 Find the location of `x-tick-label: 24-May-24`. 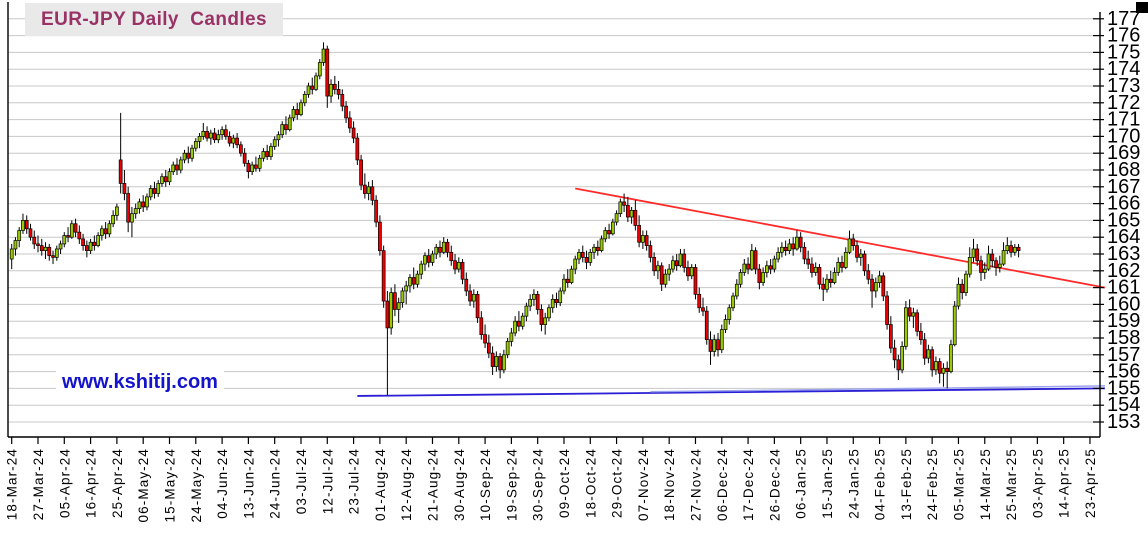

x-tick-label: 24-May-24 is located at coordinates (196, 485).